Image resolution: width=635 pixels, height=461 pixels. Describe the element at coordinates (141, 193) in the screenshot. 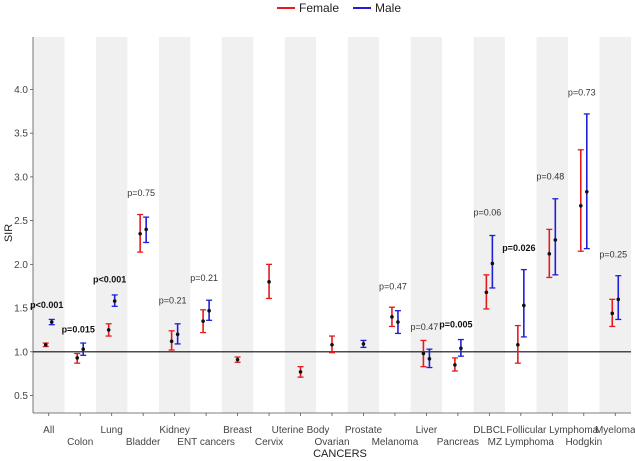

I see `p-value-3: p=0.75` at that location.